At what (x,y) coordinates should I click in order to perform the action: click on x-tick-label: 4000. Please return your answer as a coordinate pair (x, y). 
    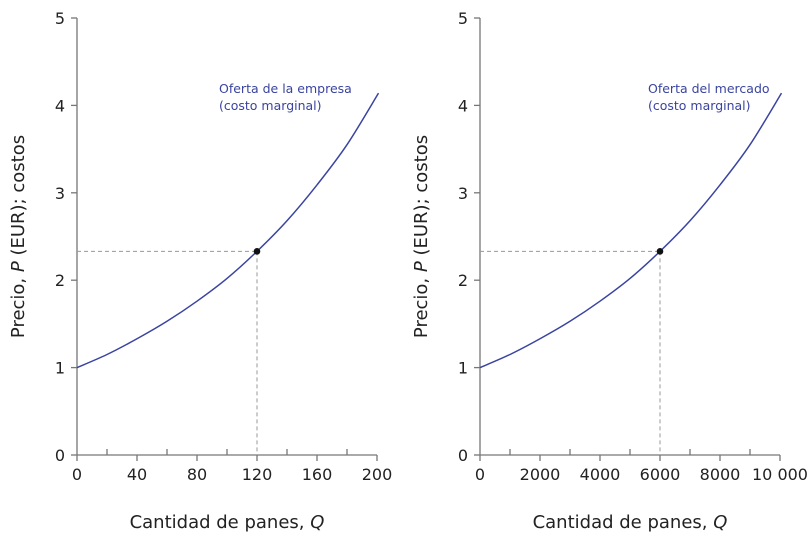
    Looking at the image, I should click on (600, 474).